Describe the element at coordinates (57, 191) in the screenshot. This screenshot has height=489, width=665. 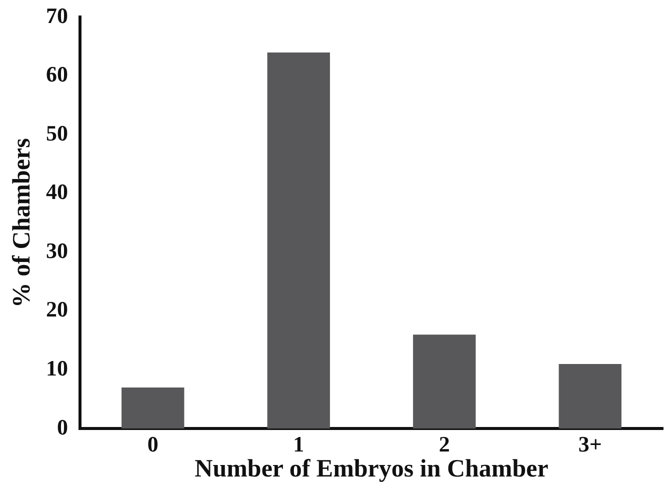
I see `y-tick-label: 40` at that location.